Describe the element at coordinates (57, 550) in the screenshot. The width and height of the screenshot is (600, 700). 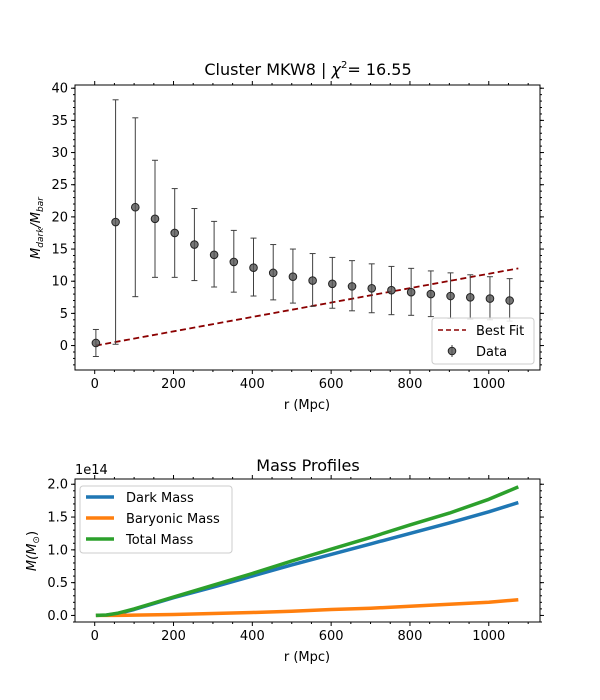
I see `mass-axis-ytick-label: 1.0` at that location.